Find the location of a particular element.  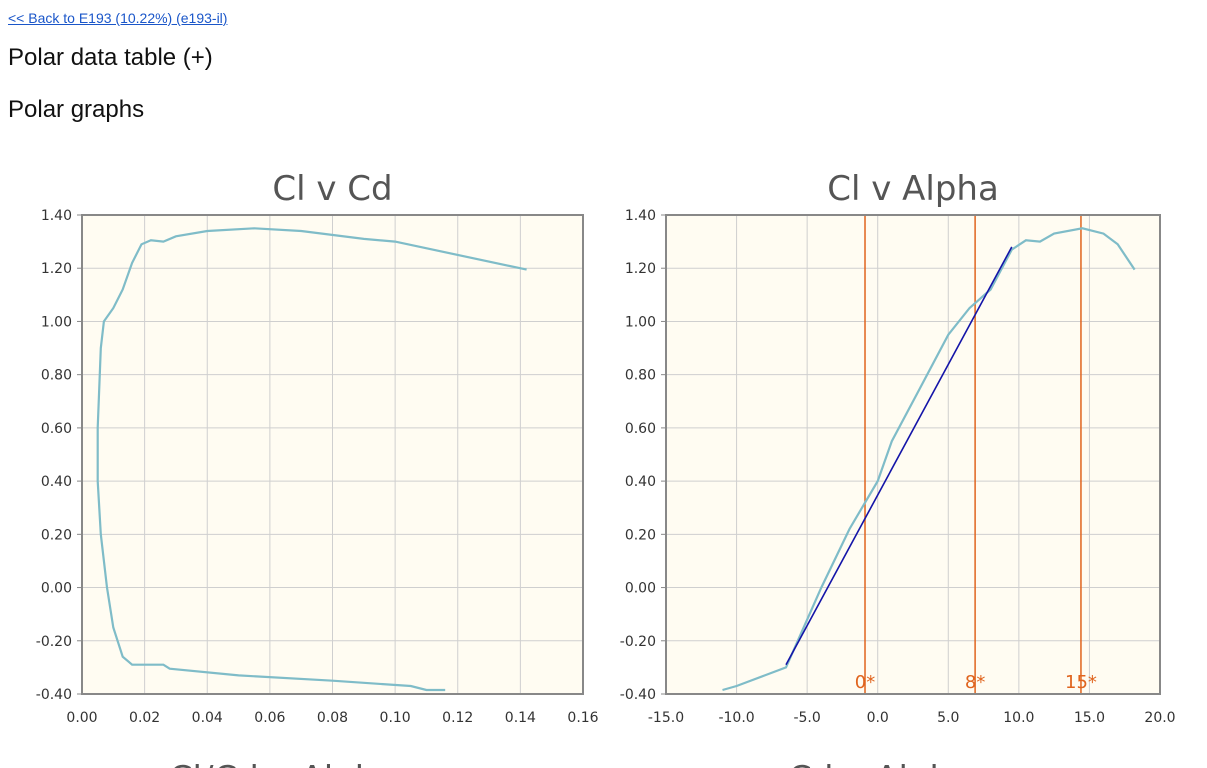

x-tick-label: 0.14 is located at coordinates (520, 718).